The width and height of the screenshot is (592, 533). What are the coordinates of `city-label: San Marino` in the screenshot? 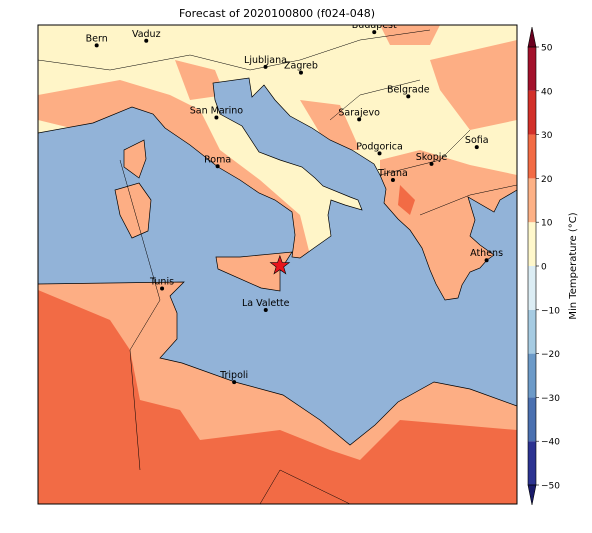 It's located at (216, 110).